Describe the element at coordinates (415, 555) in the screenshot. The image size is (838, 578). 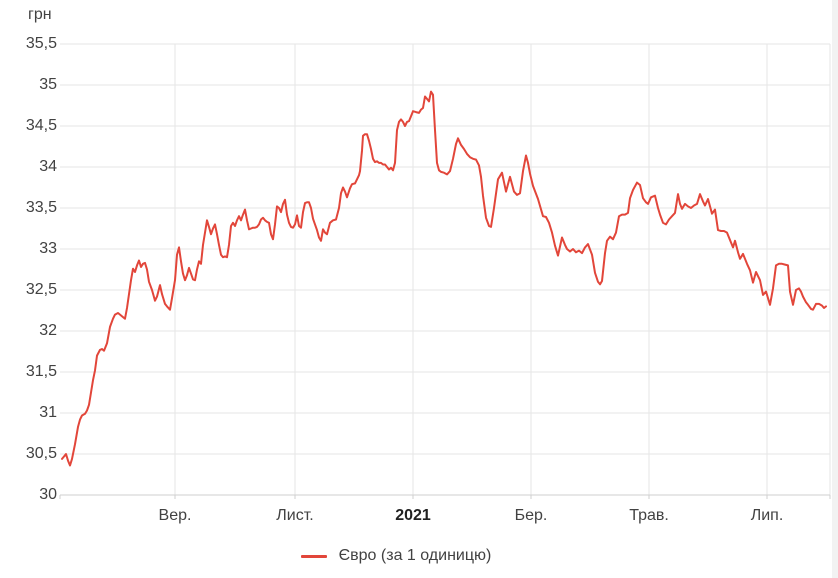
I see `legend-series-label: Євро (за 1 одиницю)` at that location.